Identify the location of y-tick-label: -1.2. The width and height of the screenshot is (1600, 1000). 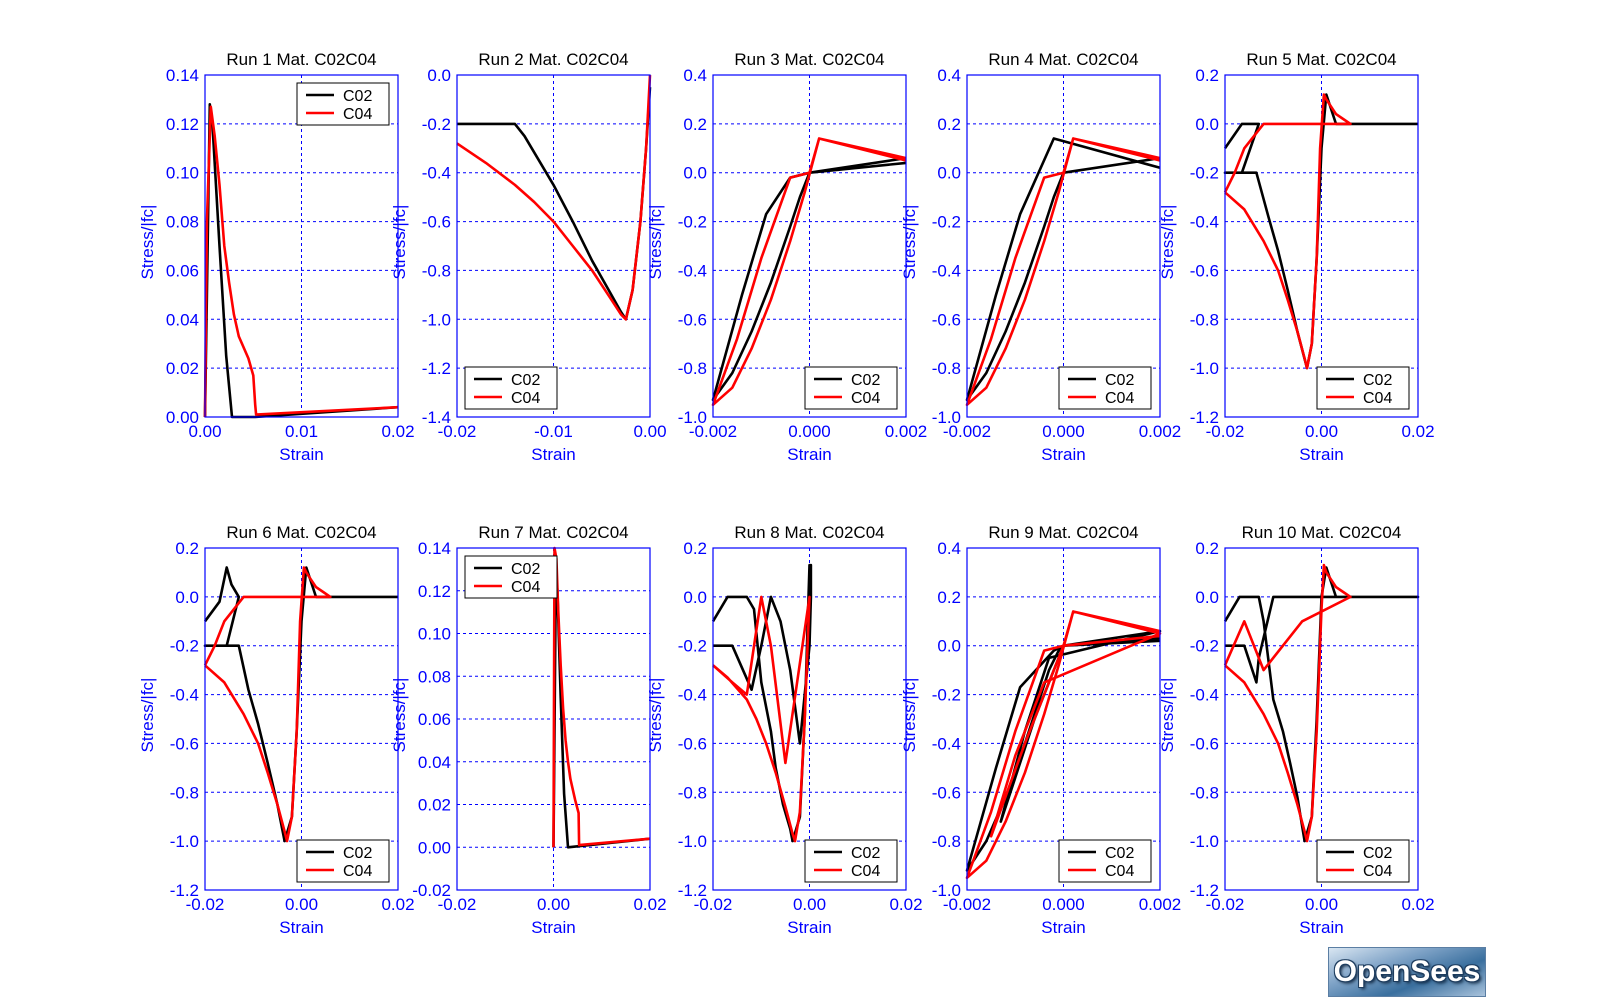
(436, 368).